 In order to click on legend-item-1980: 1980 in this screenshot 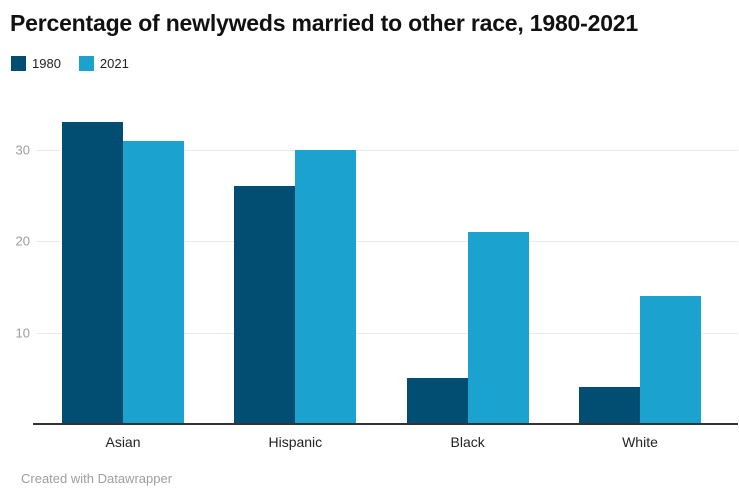, I will do `click(36, 63)`.